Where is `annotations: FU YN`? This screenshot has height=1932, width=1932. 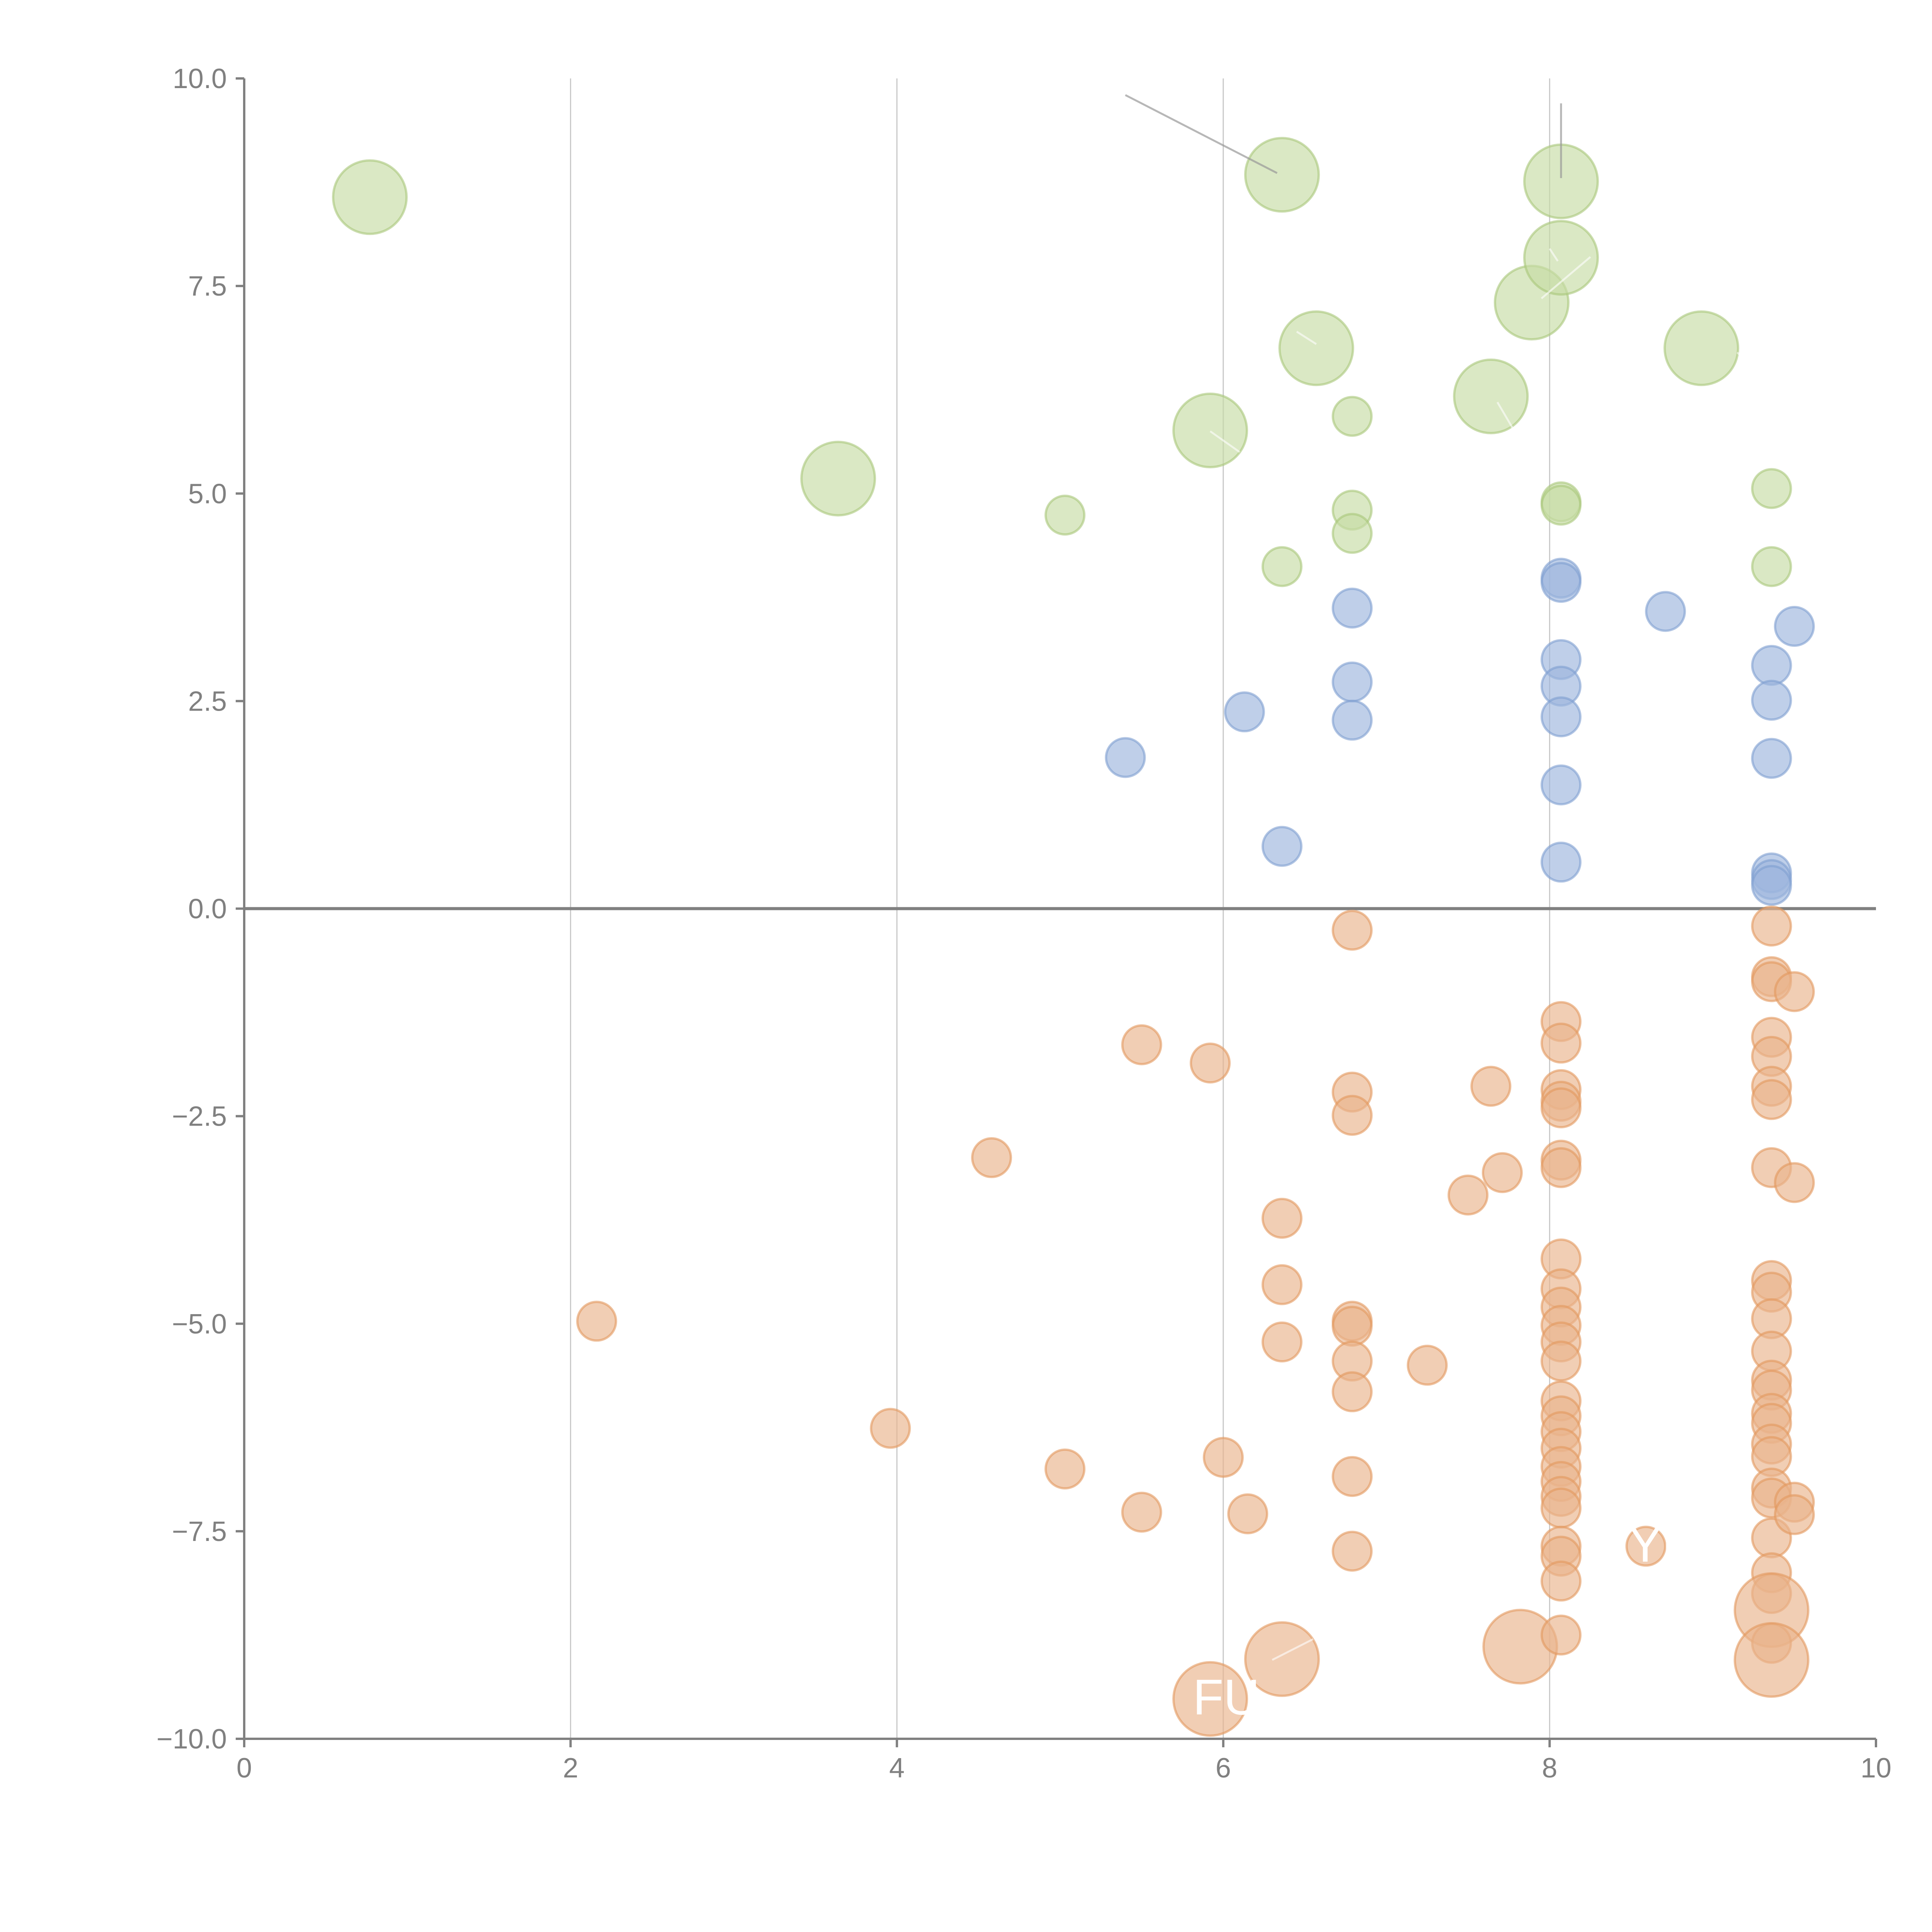 annotations: FU YN is located at coordinates (1446, 1621).